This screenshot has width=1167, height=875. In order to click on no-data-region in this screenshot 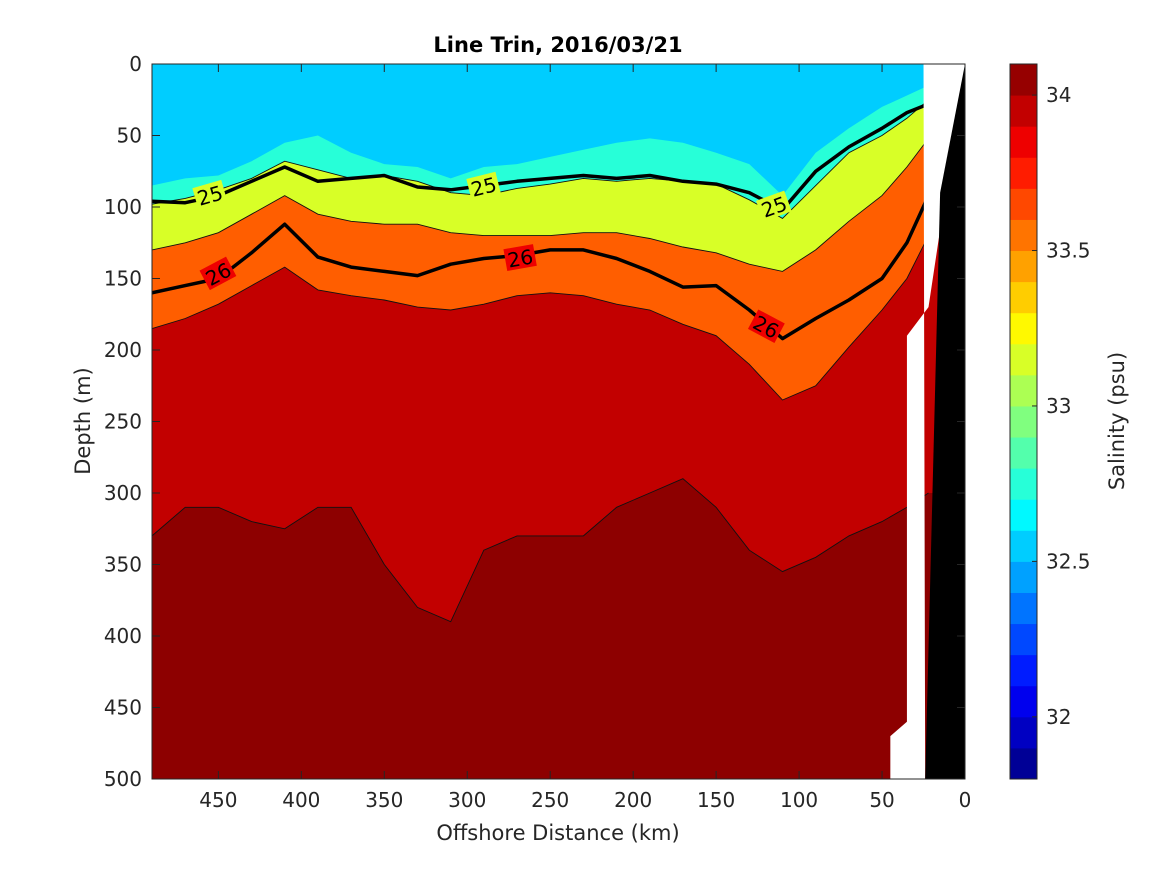, I will do `click(927, 421)`.